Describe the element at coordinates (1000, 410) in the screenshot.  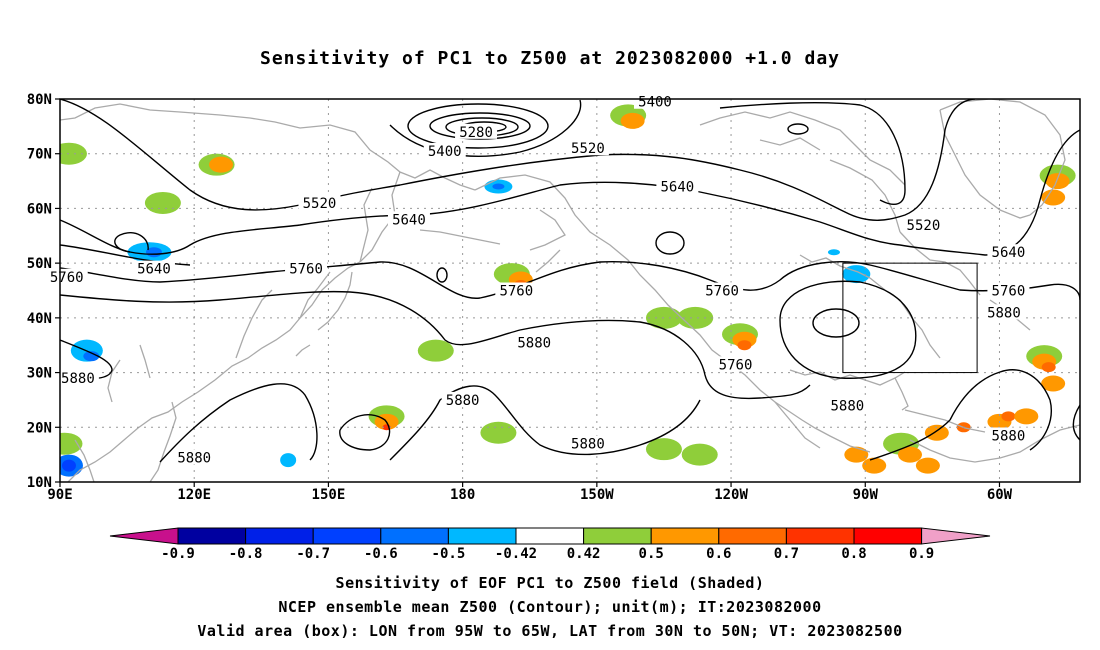
I see `contour-5880-atlantic` at that location.